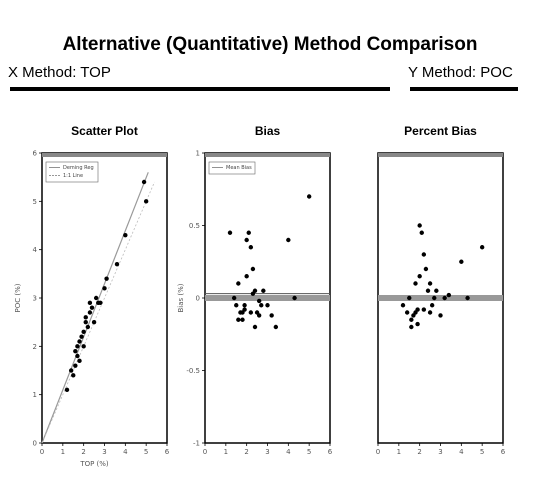 The height and width of the screenshot is (487, 540). I want to click on plot-title: Scatter Plot, so click(104, 131).